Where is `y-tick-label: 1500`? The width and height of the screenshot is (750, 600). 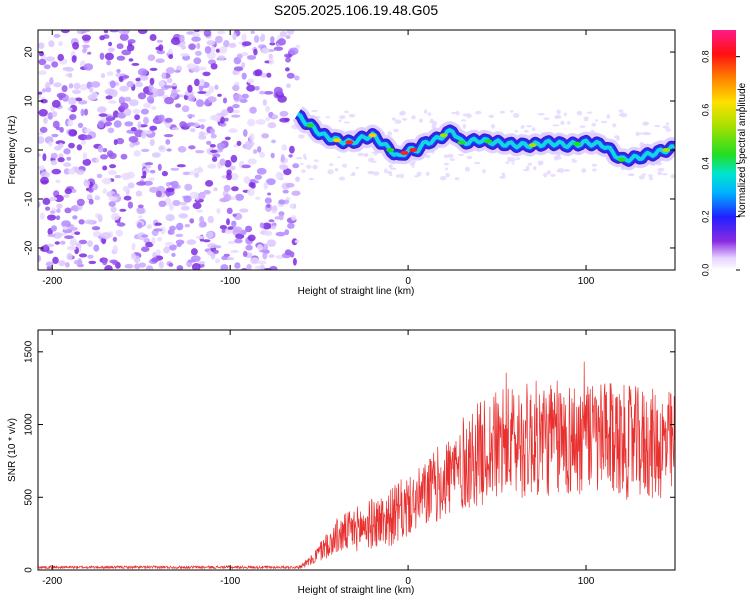 y-tick-label: 1500 is located at coordinates (29, 351).